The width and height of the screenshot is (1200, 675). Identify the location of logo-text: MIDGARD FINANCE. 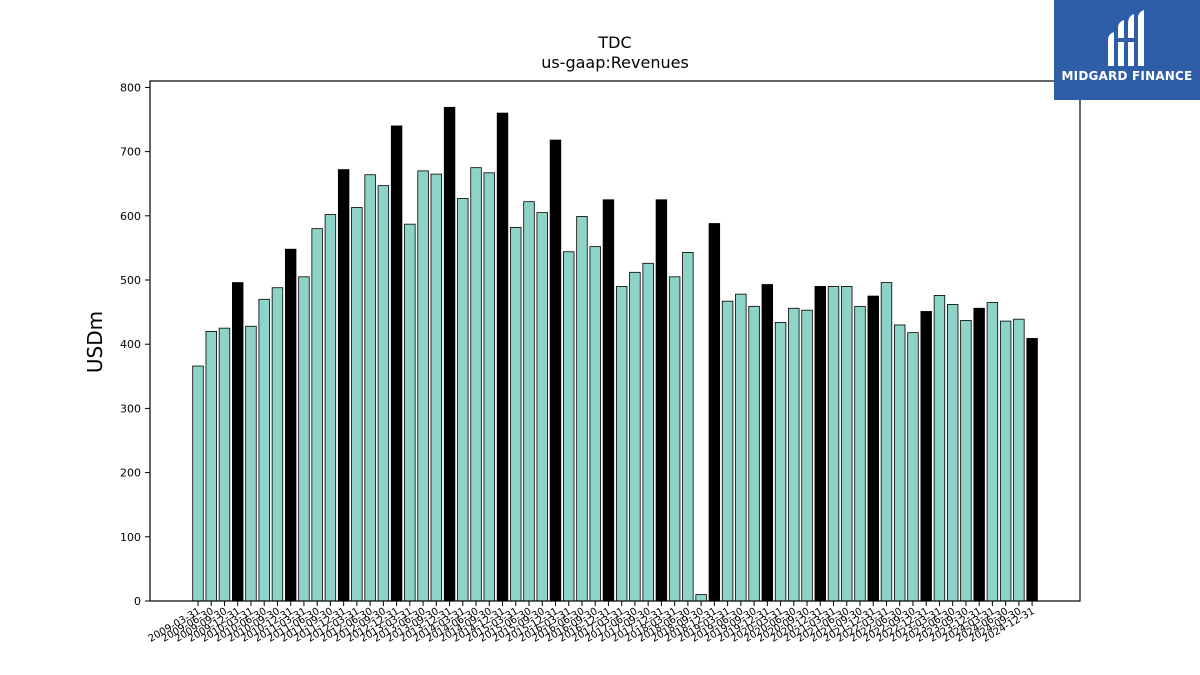
(1127, 76).